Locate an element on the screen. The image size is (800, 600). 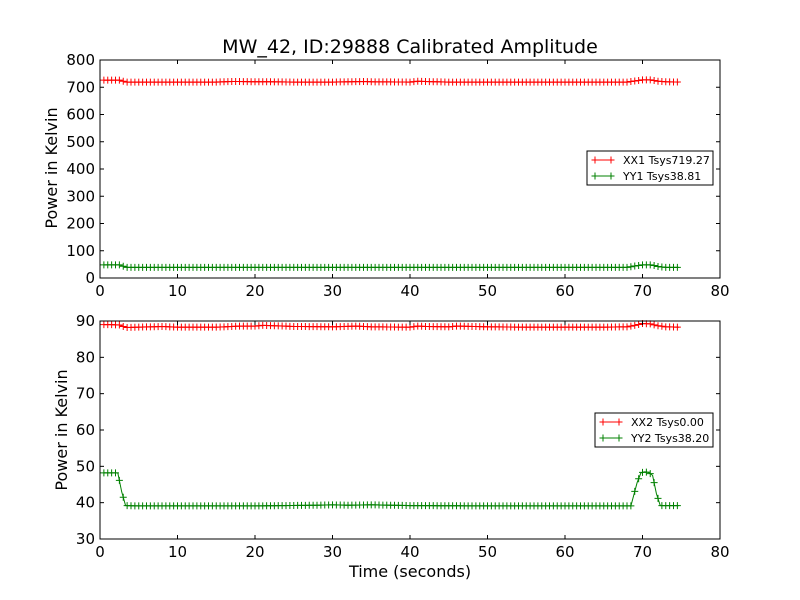
top-y-tick-label: 600 is located at coordinates (80, 115).